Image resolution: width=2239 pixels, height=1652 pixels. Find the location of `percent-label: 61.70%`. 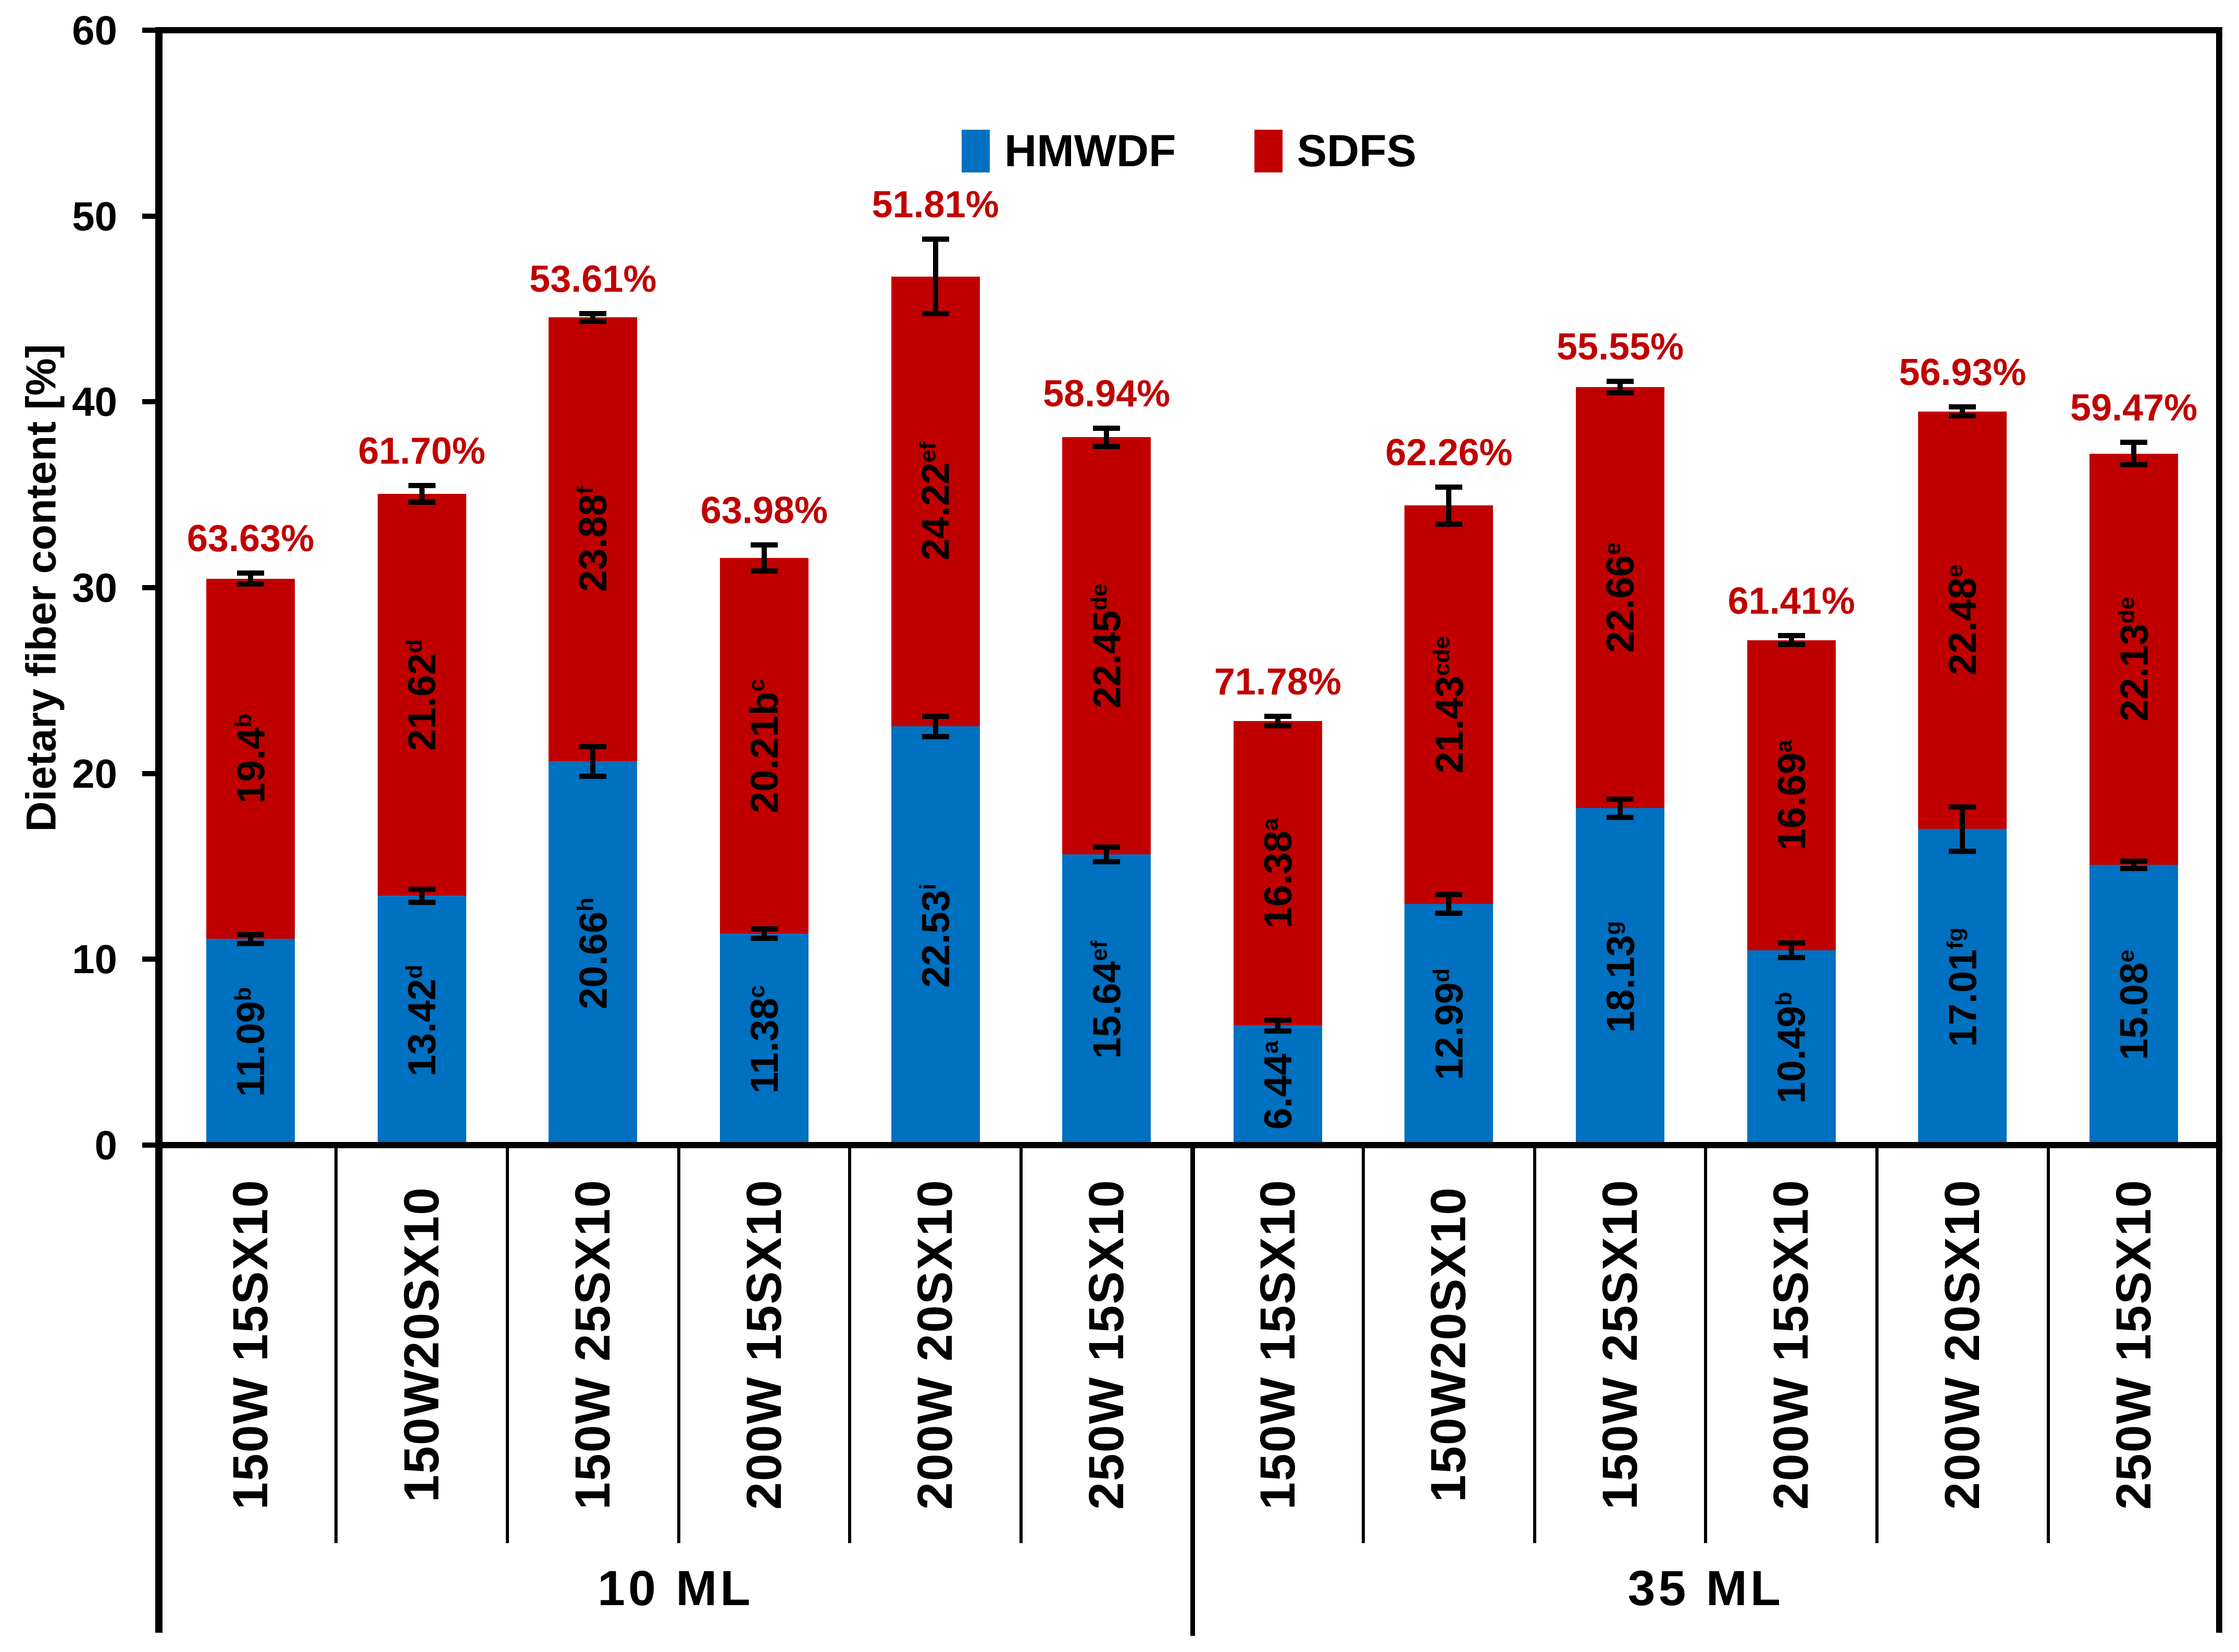

percent-label: 61.70% is located at coordinates (422, 451).